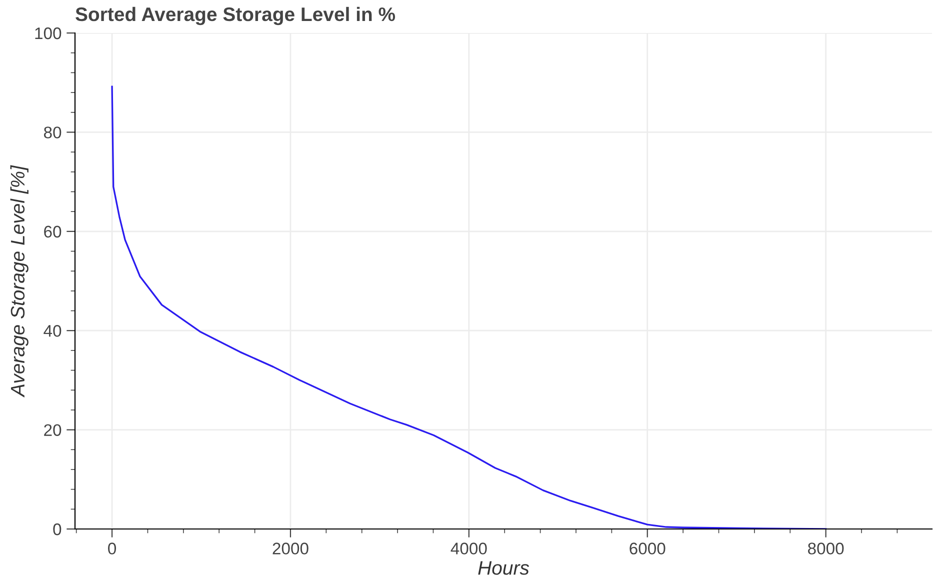 The image size is (937, 586). I want to click on x-axis-title: Hours, so click(504, 568).